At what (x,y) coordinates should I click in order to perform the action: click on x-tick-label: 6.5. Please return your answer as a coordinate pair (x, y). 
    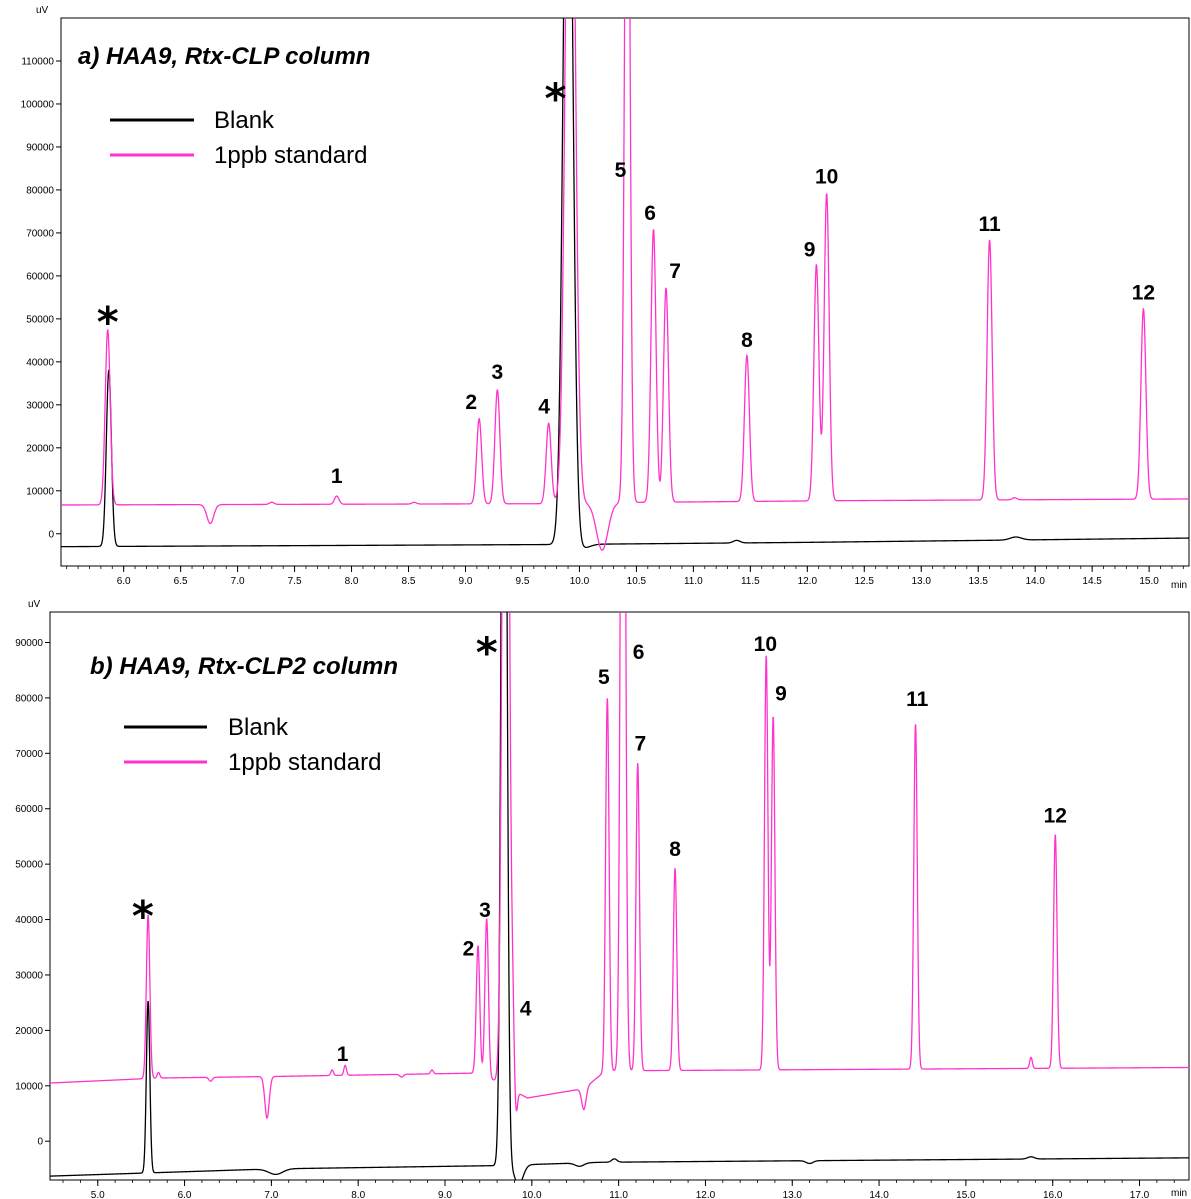
    Looking at the image, I should click on (181, 581).